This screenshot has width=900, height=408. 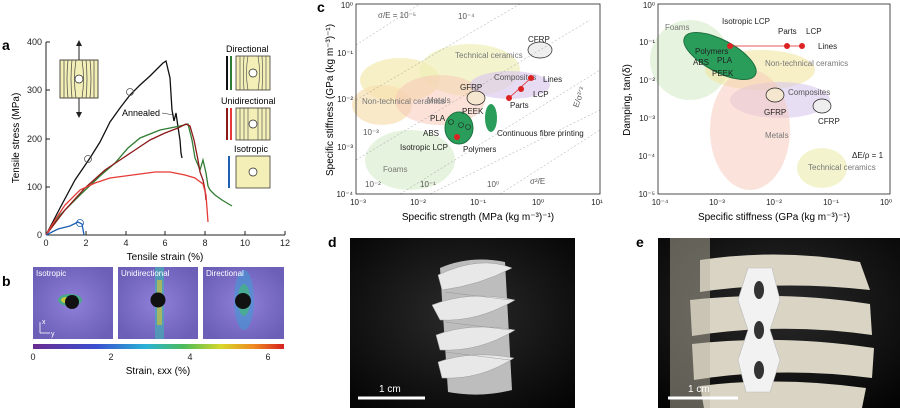 I want to click on curve-directional, so click(x=139, y=179).